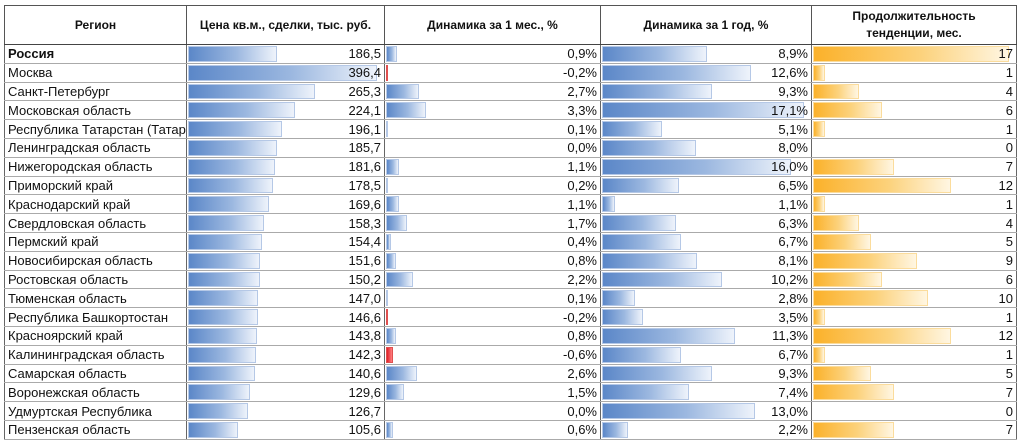 This screenshot has width=1024, height=446. What do you see at coordinates (510, 91) in the screenshot?
I see `table-row: Санкт-Петербург 265,3 2,7% 9,3% 4` at bounding box center [510, 91].